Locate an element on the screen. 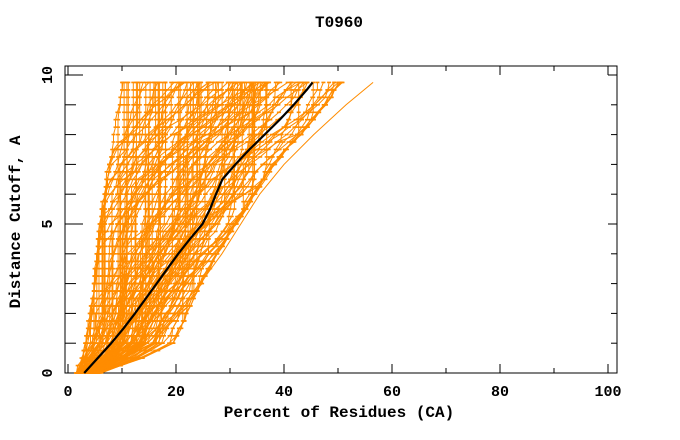  y-tick-label: 0 is located at coordinates (48, 372).